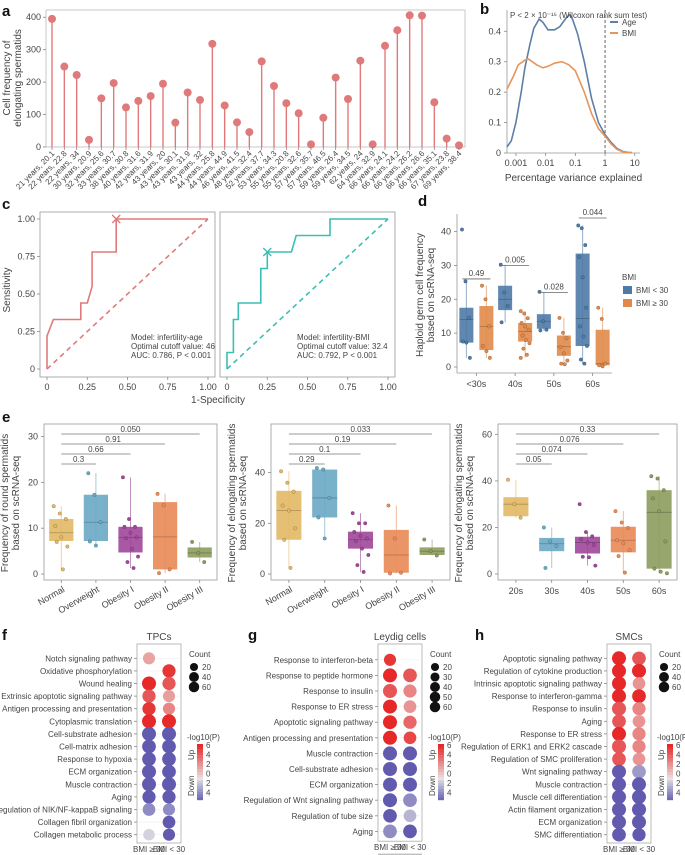 The height and width of the screenshot is (855, 685). I want to click on y-tick-label: 30, so click(33, 437).